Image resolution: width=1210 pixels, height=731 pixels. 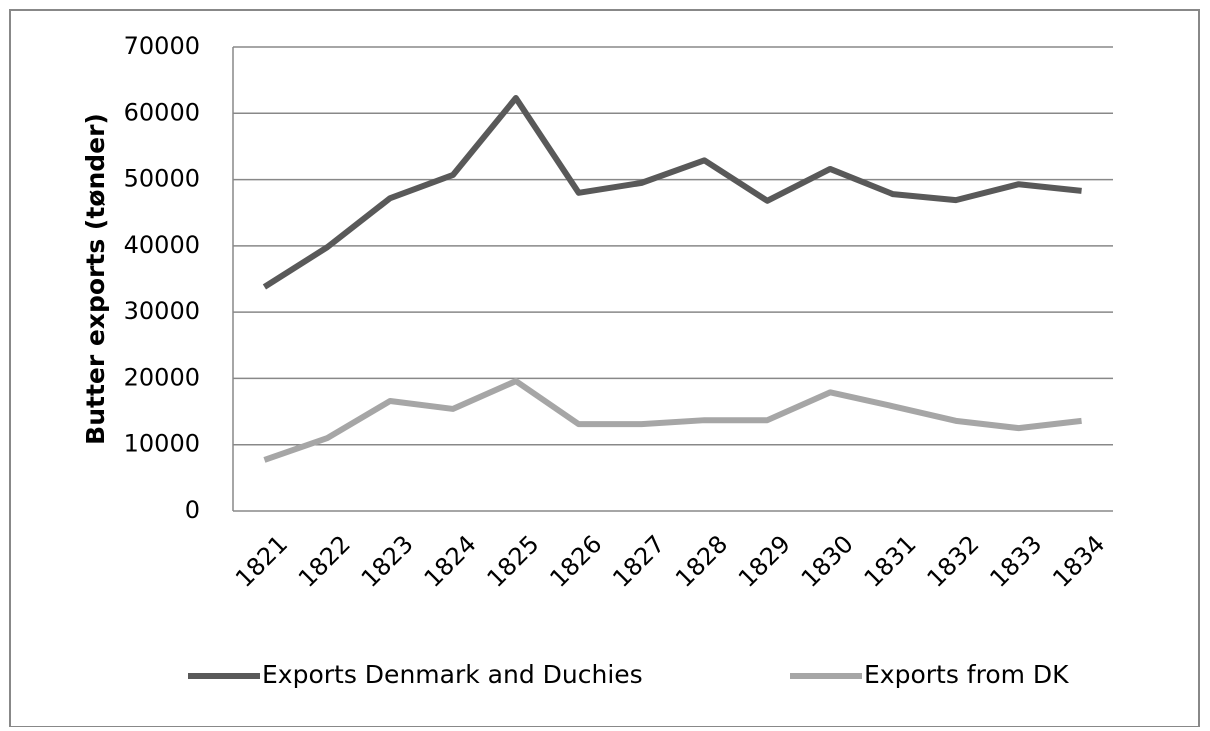 I want to click on y-tick-label: 40000, so click(x=162, y=245).